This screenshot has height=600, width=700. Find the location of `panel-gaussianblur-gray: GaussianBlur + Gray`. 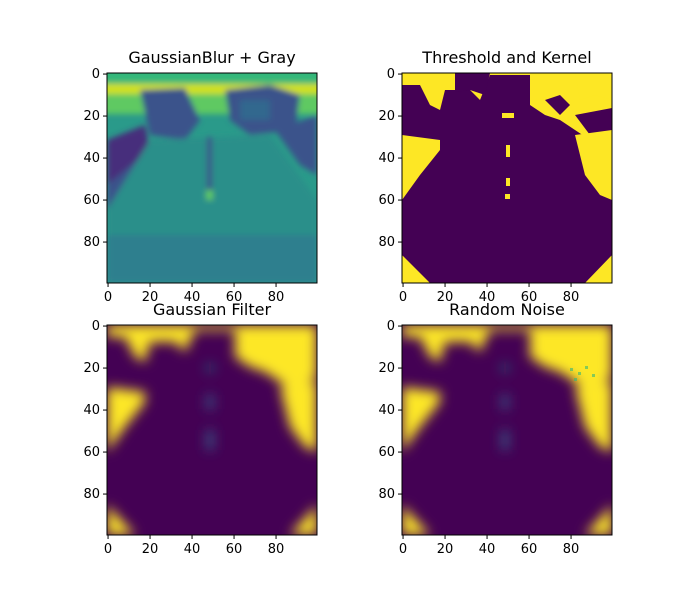

panel-gaussianblur-gray: GaussianBlur + Gray is located at coordinates (212, 166).